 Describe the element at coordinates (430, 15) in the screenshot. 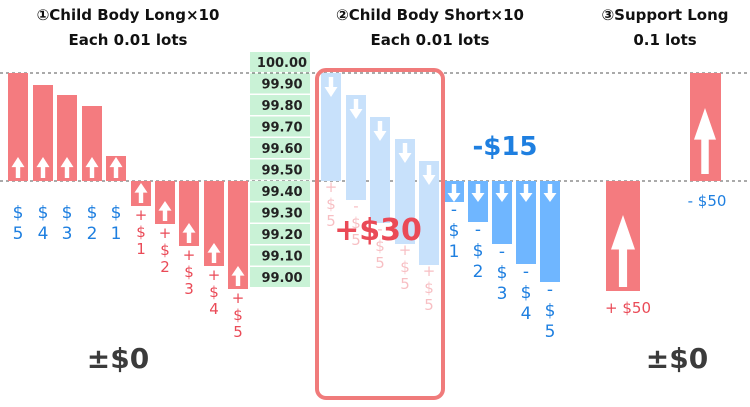

I see `header-child-short-line1: ②Child Body Short×10` at that location.